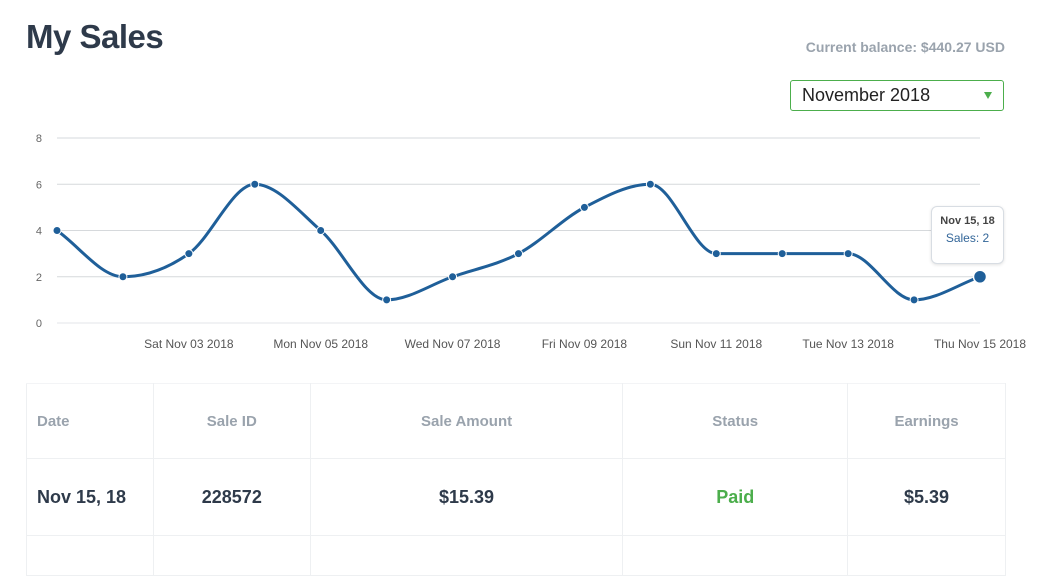 The image size is (1054, 576). I want to click on x-tick-label: Fri Nov 09 2018, so click(585, 344).